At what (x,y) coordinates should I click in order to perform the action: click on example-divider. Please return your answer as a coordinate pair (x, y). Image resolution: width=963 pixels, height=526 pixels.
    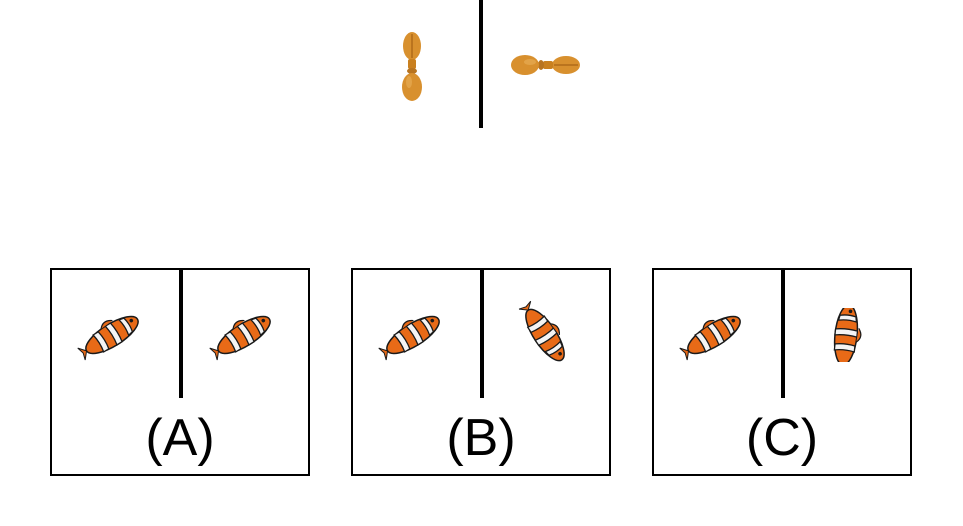
    Looking at the image, I should click on (481, 64).